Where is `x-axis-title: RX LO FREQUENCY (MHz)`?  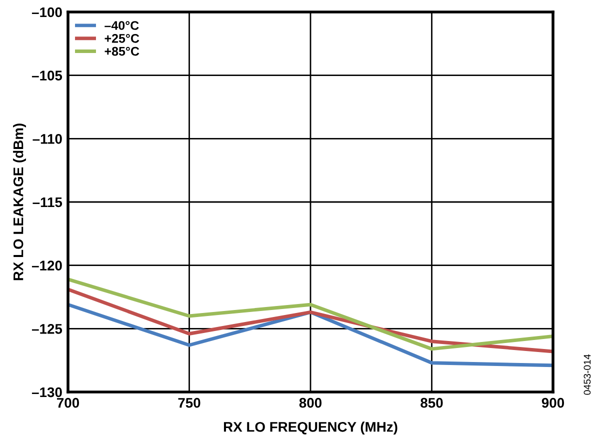 x-axis-title: RX LO FREQUENCY (MHz) is located at coordinates (311, 428).